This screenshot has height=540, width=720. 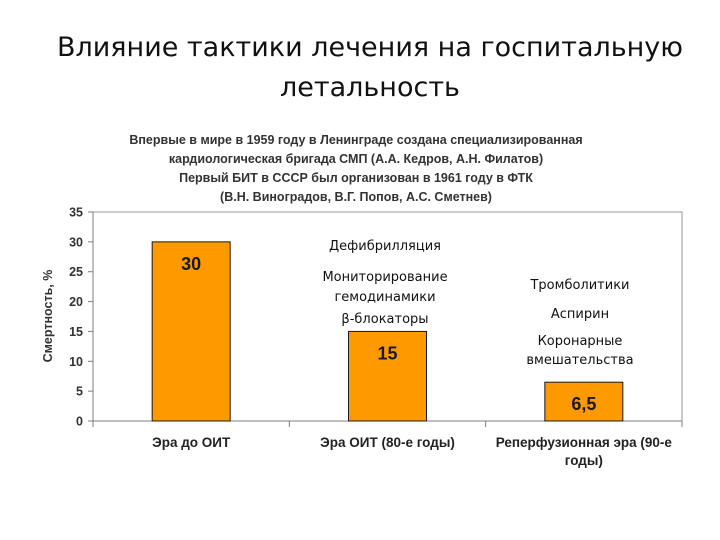 What do you see at coordinates (384, 297) in the screenshot?
I see `annotation-era2: гемодинамики` at bounding box center [384, 297].